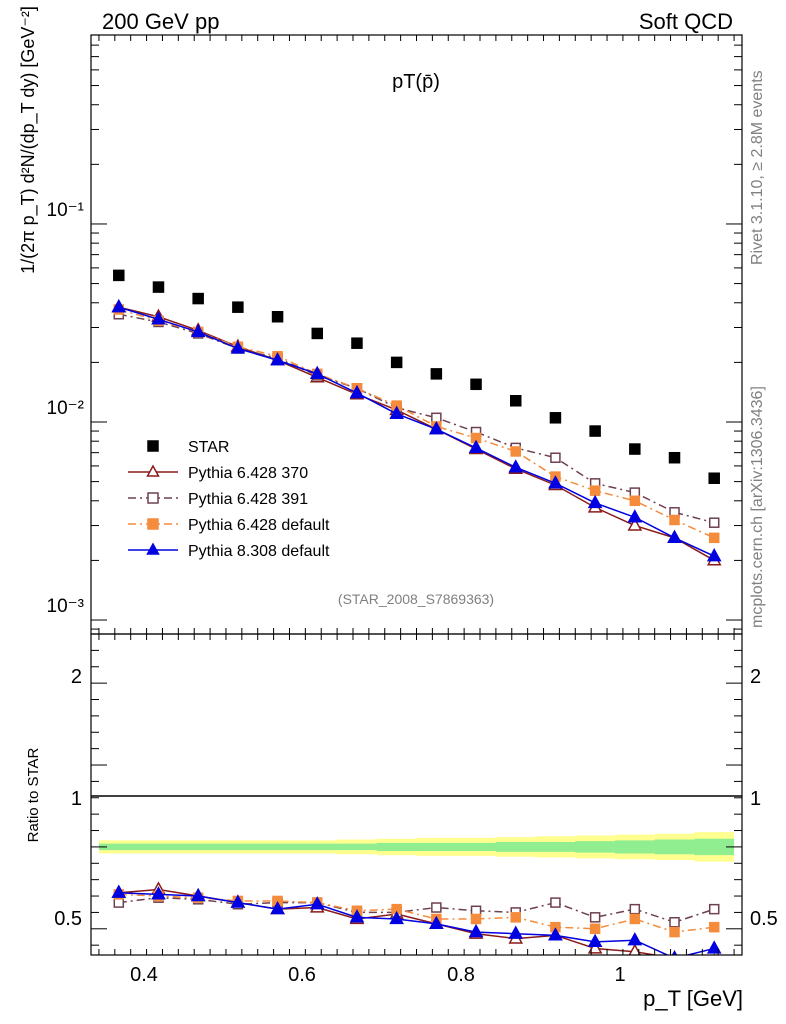 Image resolution: width=786 pixels, height=1024 pixels. What do you see at coordinates (755, 799) in the screenshot?
I see `ratio-y-tick-label-right-1: 1` at bounding box center [755, 799].